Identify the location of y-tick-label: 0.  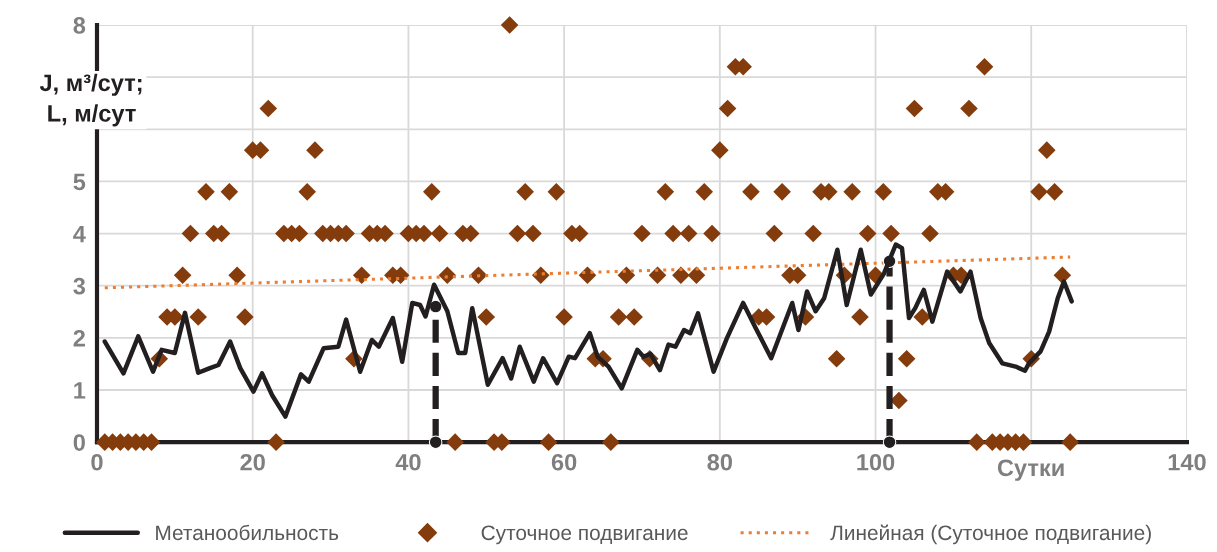
(79, 442).